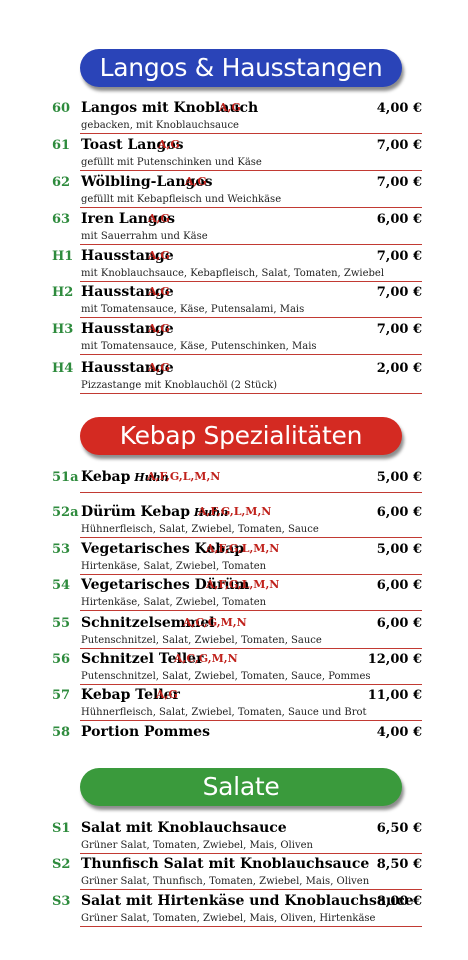 The image size is (468, 960). I want to click on item-number: 52a, so click(65, 512).